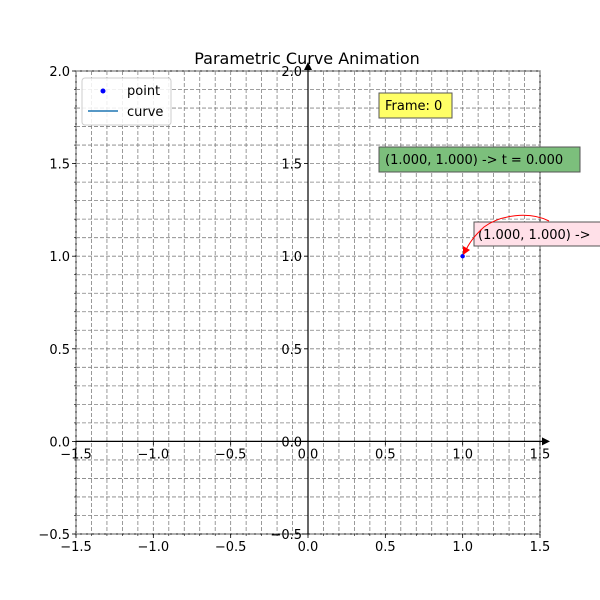  Describe the element at coordinates (308, 454) in the screenshot. I see `x-spine-tick-label: 0.0` at that location.